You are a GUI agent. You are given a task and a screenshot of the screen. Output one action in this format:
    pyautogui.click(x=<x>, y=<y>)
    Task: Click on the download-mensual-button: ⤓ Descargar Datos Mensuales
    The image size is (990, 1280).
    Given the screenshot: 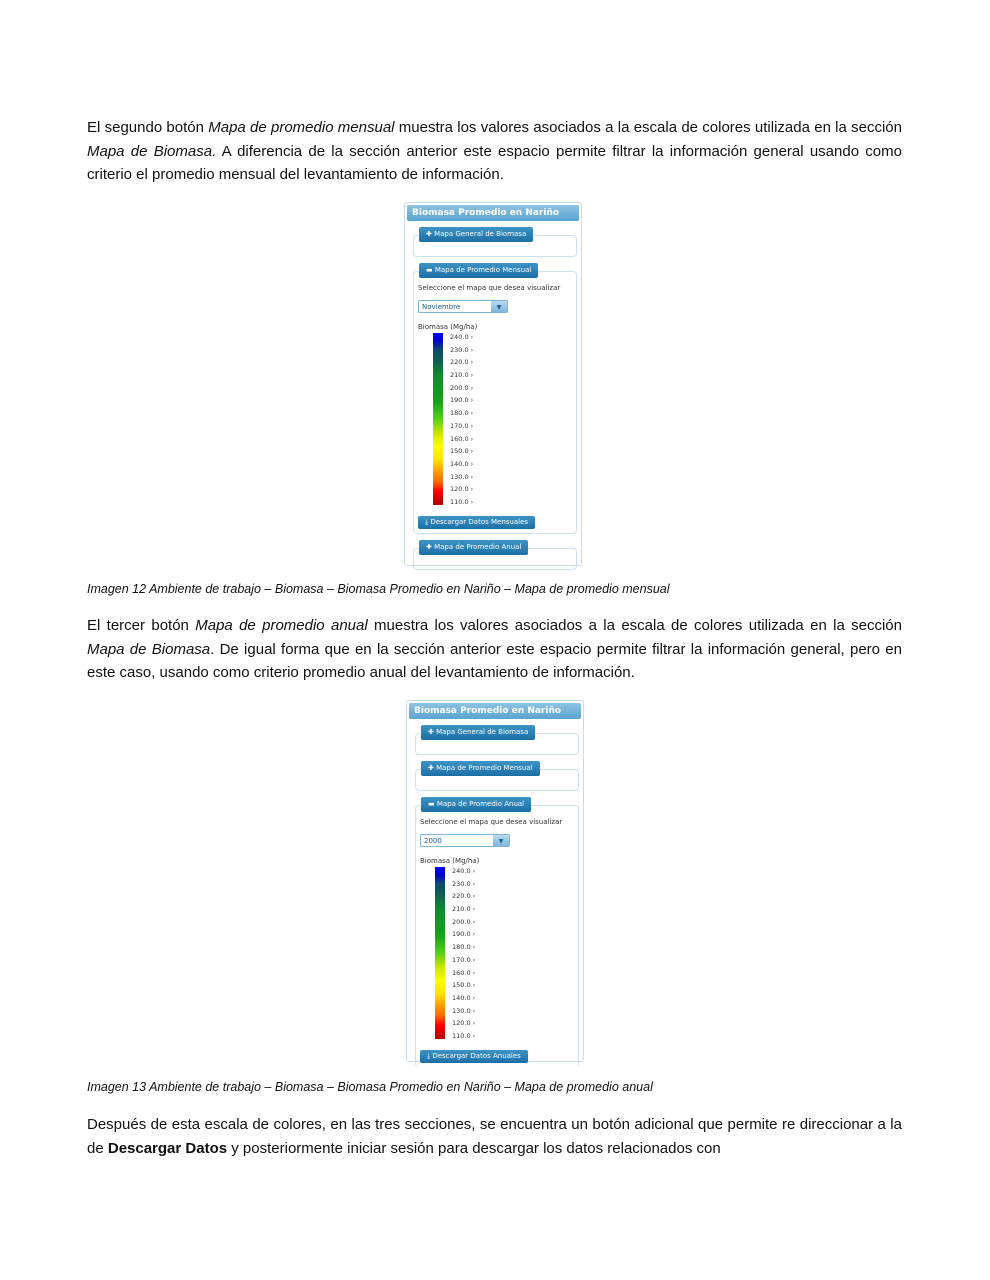 What is the action you would take?
    pyautogui.click(x=477, y=522)
    